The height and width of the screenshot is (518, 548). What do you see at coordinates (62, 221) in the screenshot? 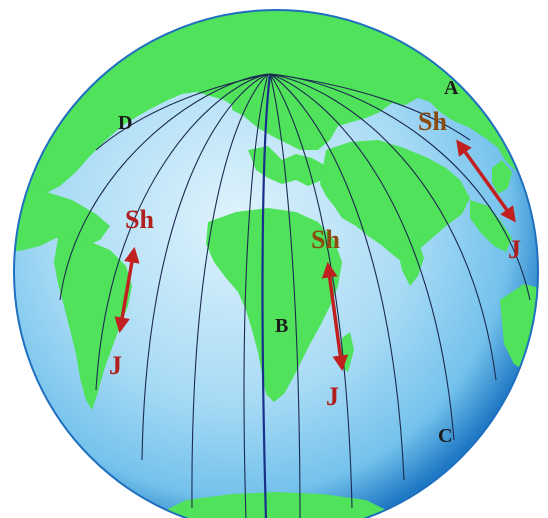
I see `land-north-america` at bounding box center [62, 221].